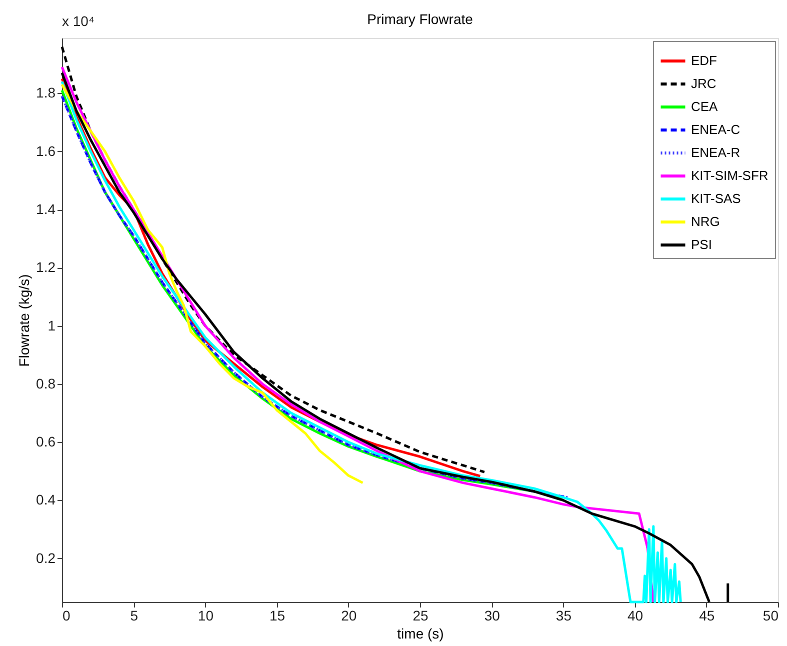 Image resolution: width=787 pixels, height=646 pixels. What do you see at coordinates (492, 616) in the screenshot?
I see `x-tick-label: 30` at bounding box center [492, 616].